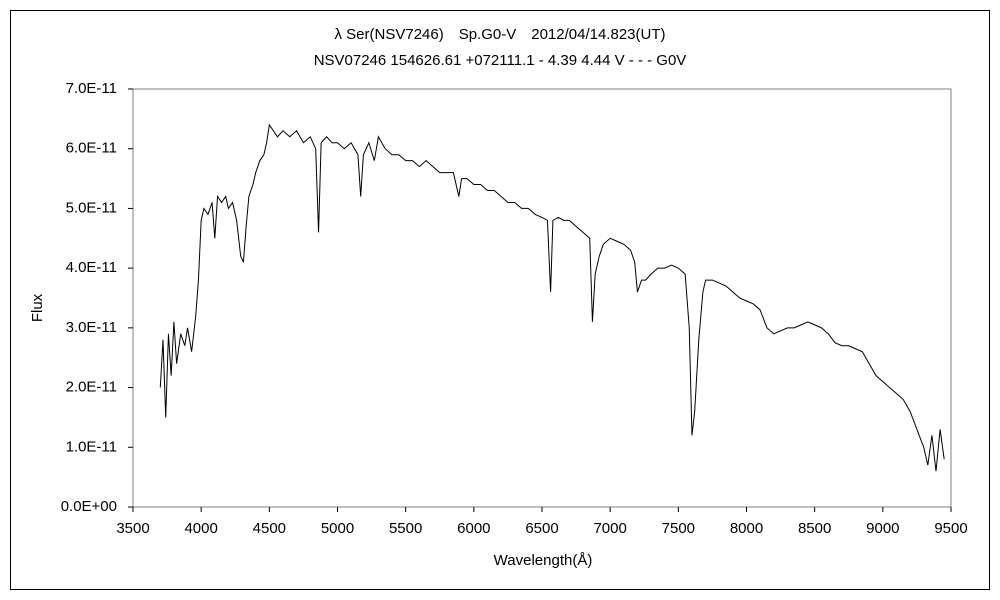 The height and width of the screenshot is (600, 1000). I want to click on y-tick-label: 2.0E-11, so click(91, 387).